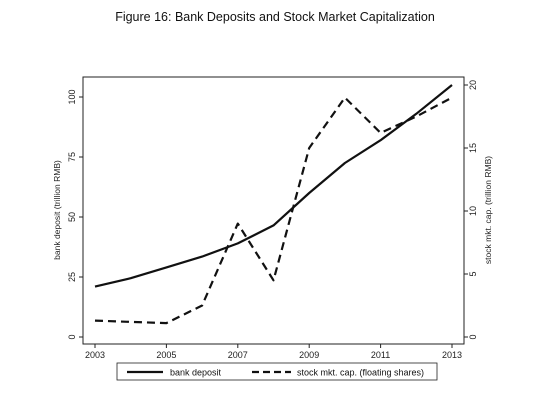  What do you see at coordinates (72, 217) in the screenshot?
I see `left-y-tick-label: 50` at bounding box center [72, 217].